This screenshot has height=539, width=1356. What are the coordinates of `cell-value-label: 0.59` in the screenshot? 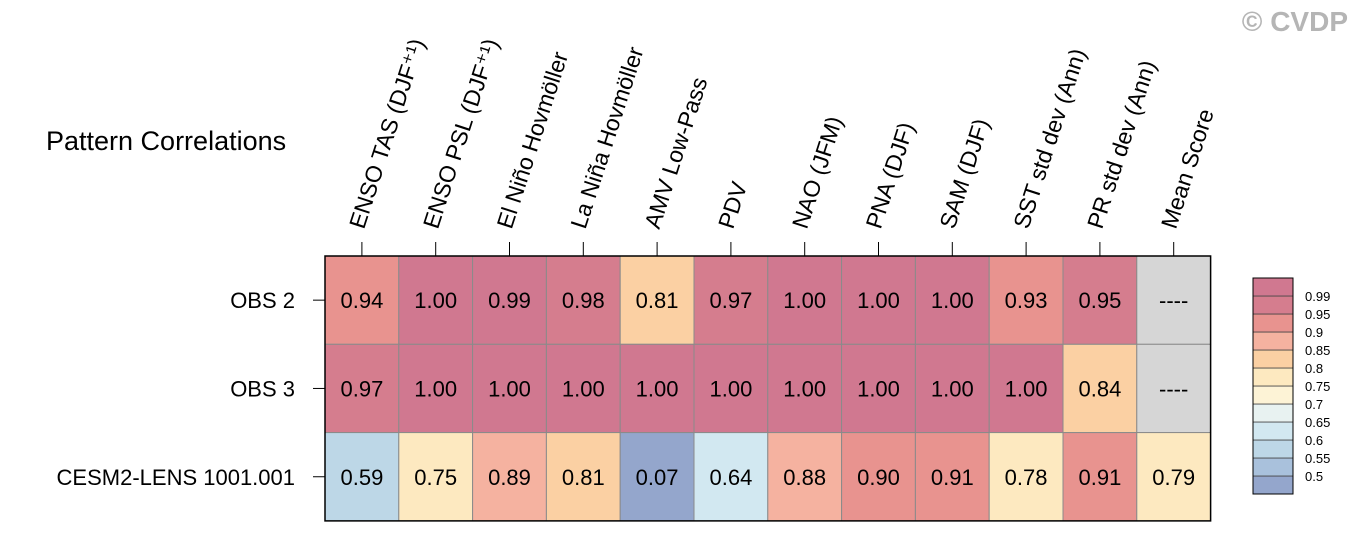 It's located at (361, 477).